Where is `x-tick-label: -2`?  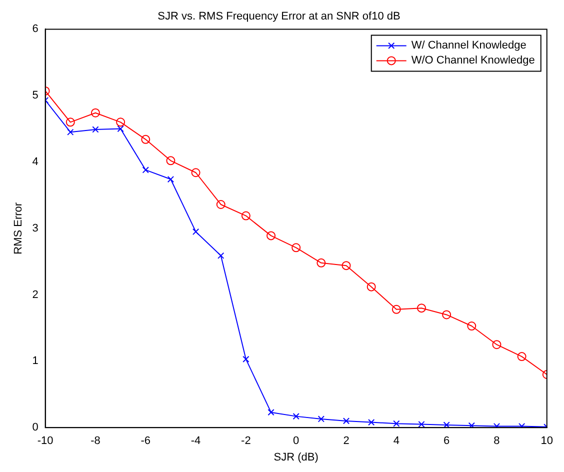
x-tick-label: -2 is located at coordinates (246, 441).